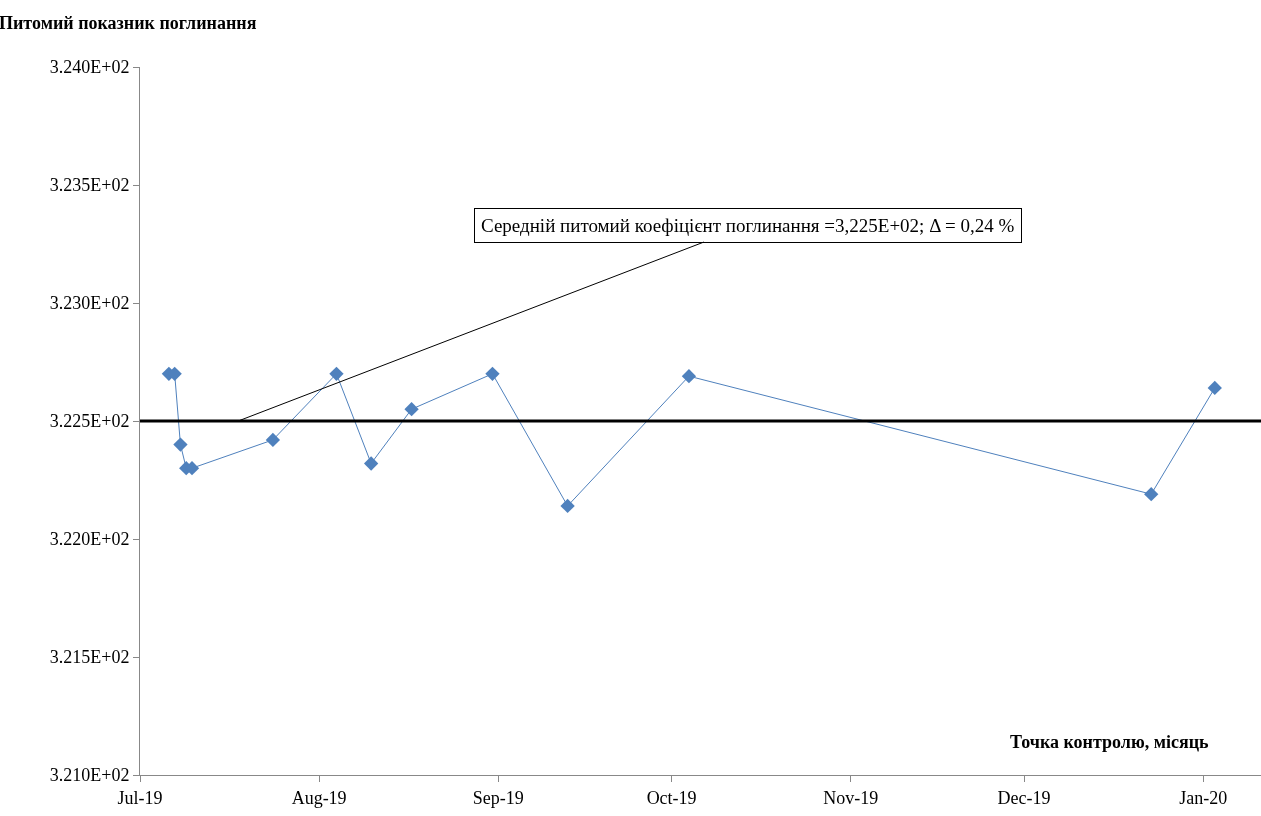 This screenshot has width=1261, height=816. Describe the element at coordinates (1203, 797) in the screenshot. I see `x-tick-label: Jan-20` at that location.